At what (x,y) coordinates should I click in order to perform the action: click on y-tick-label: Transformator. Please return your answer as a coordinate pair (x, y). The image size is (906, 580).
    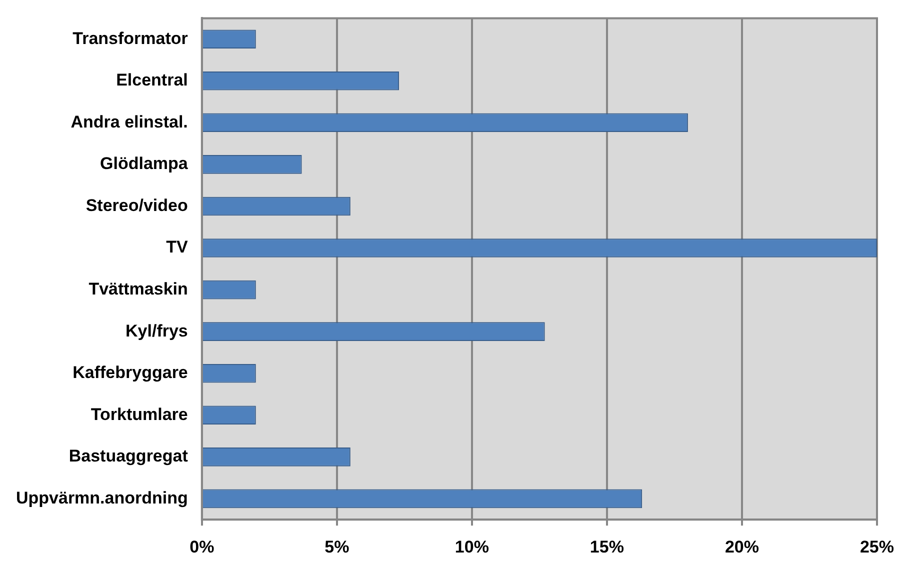
    Looking at the image, I should click on (130, 38).